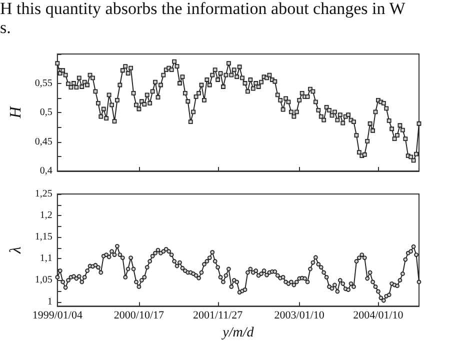  What do you see at coordinates (43, 83) in the screenshot?
I see `y-tick-label: 0,55` at bounding box center [43, 83].